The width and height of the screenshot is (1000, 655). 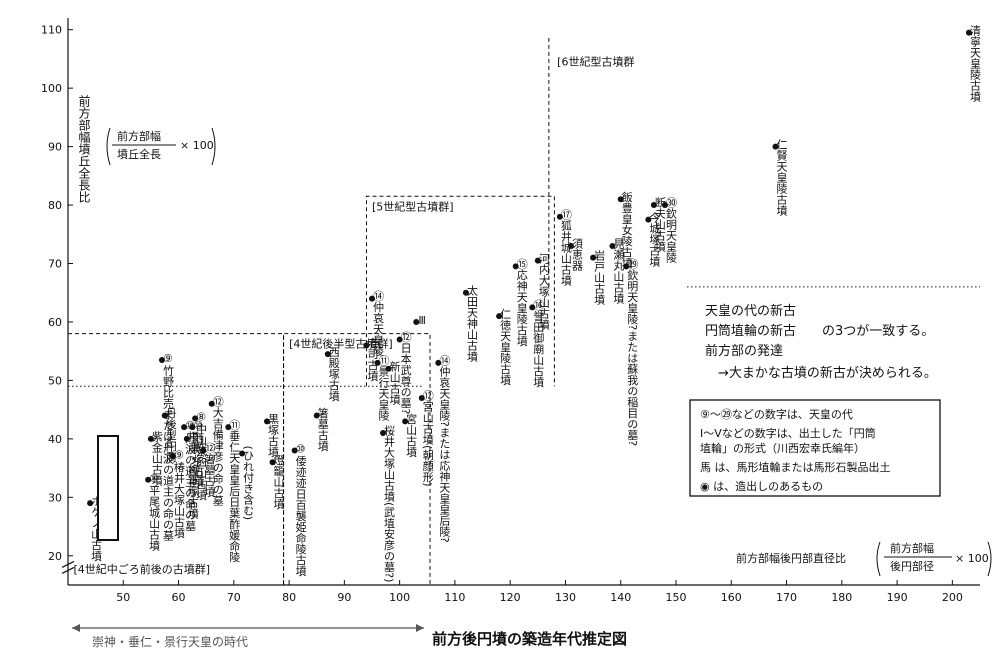 What do you see at coordinates (278, 481) in the screenshot?
I see `point-label: 燈籠山古墳` at bounding box center [278, 481].